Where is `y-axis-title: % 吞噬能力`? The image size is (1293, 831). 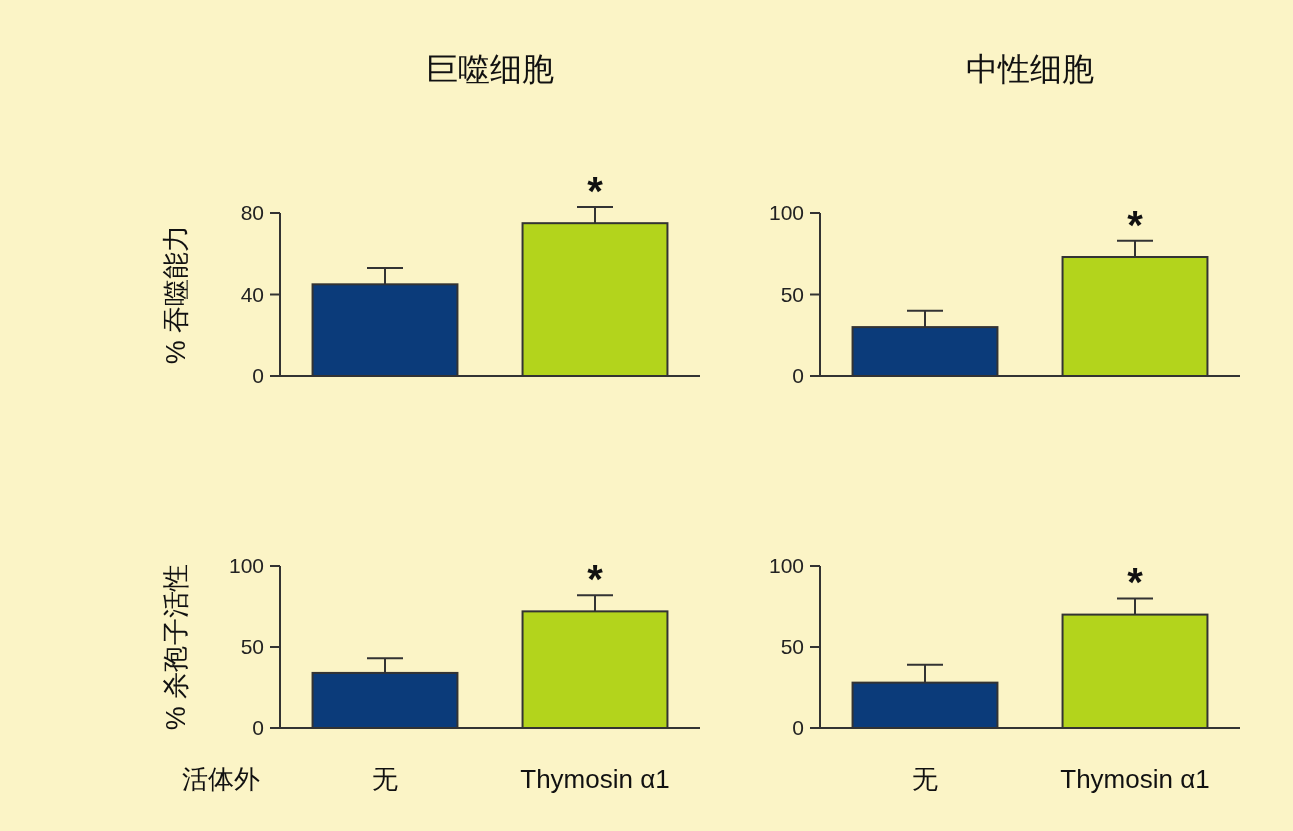 y-axis-title: % 吞噬能力 is located at coordinates (176, 294).